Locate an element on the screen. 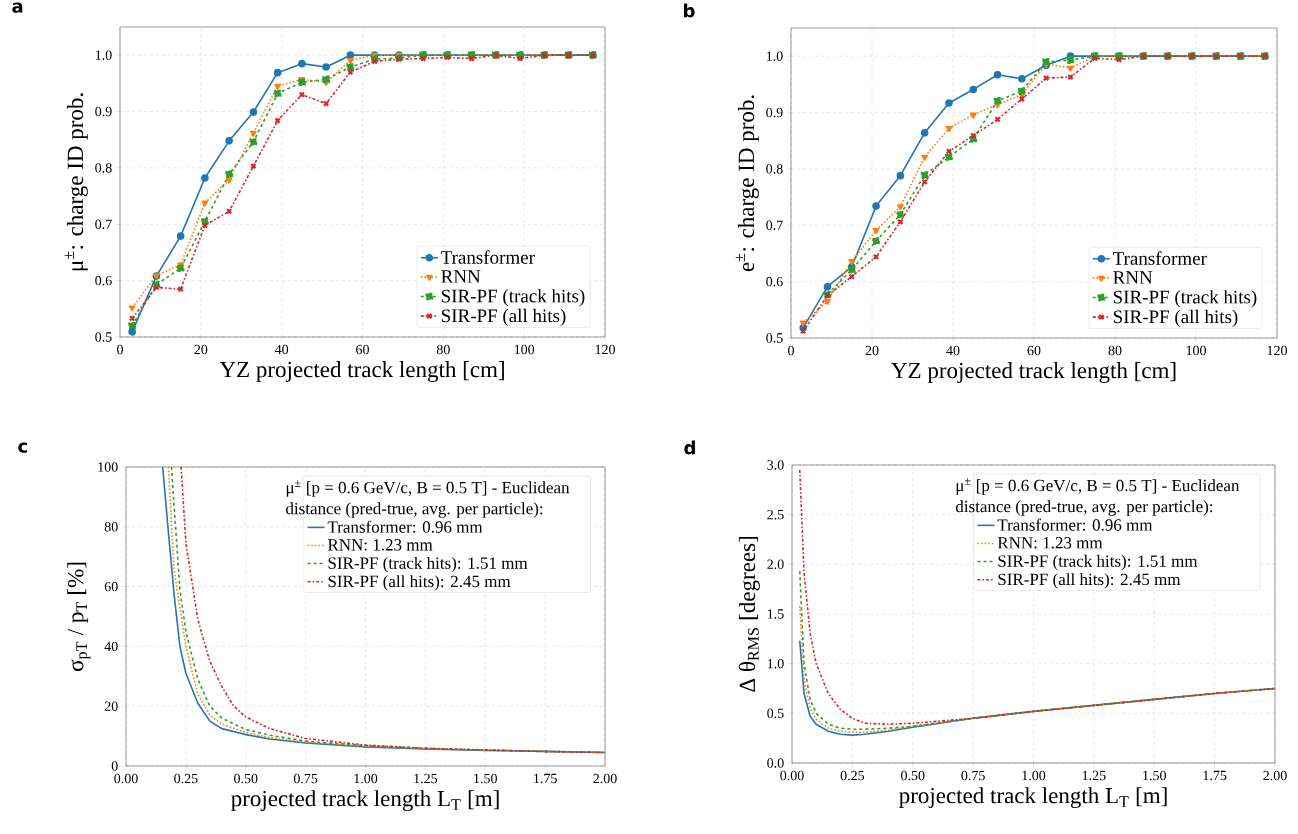 This screenshot has height=834, width=1298. y-tick-label: 2.0 is located at coordinates (775, 564).